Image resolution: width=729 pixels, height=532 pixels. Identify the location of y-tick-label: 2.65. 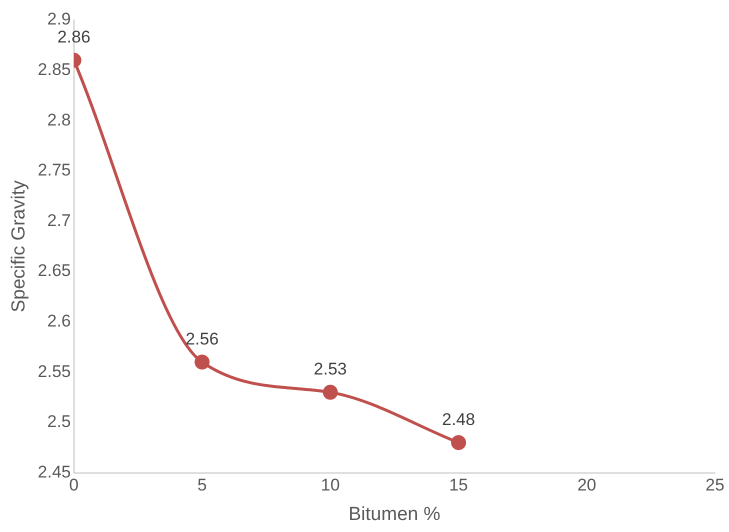
(54, 270).